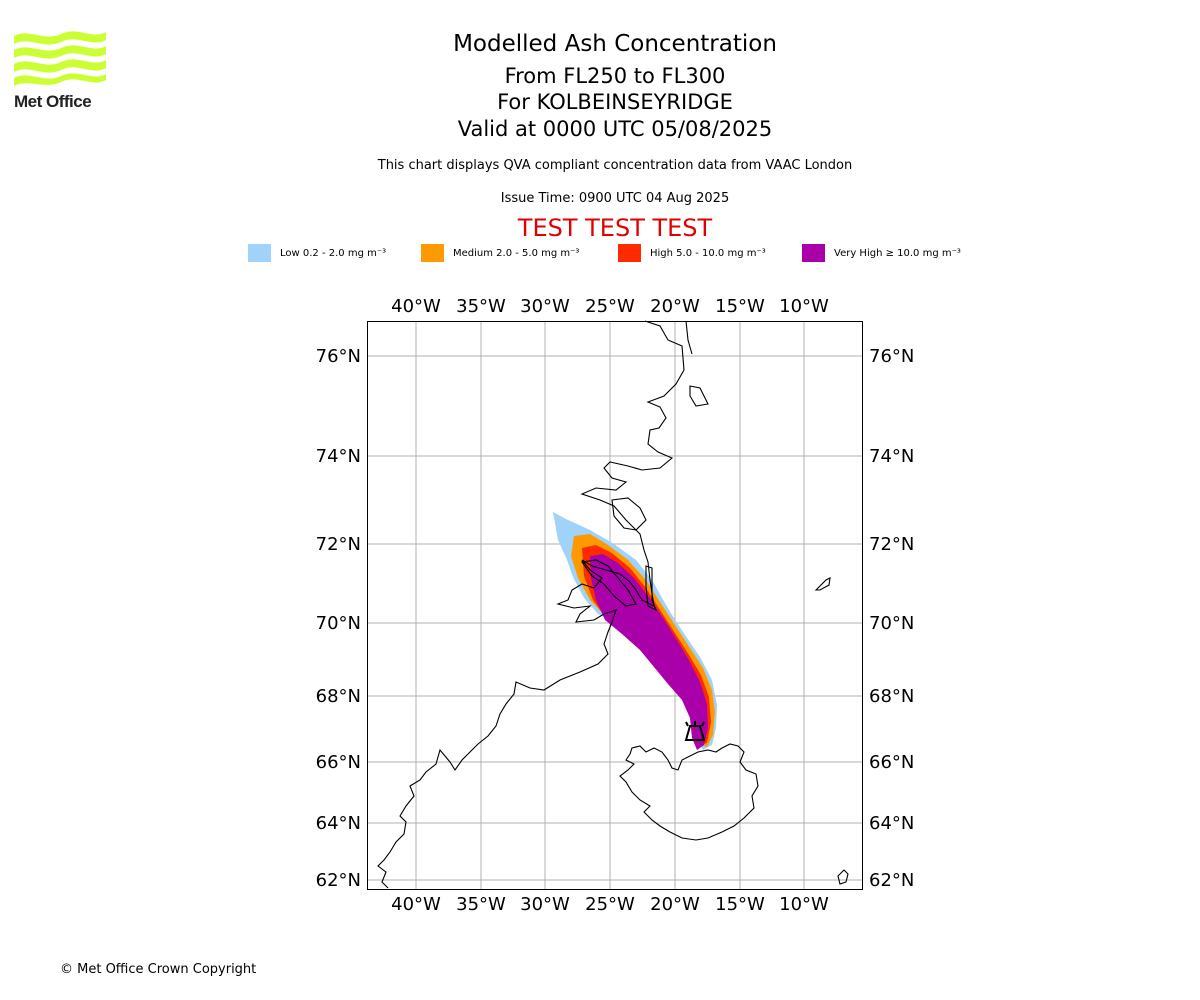 The image size is (1200, 1000). What do you see at coordinates (516, 253) in the screenshot?
I see `legend-label-medium: Medium 2.0 - 5.0 mg m⁻³` at bounding box center [516, 253].